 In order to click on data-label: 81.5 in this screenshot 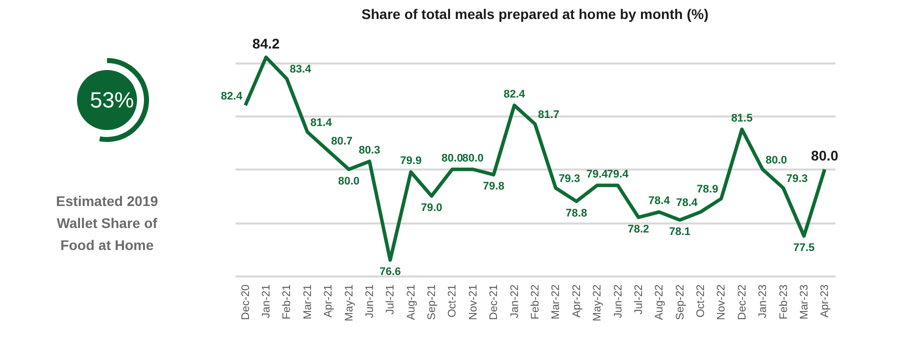, I will do `click(742, 118)`.